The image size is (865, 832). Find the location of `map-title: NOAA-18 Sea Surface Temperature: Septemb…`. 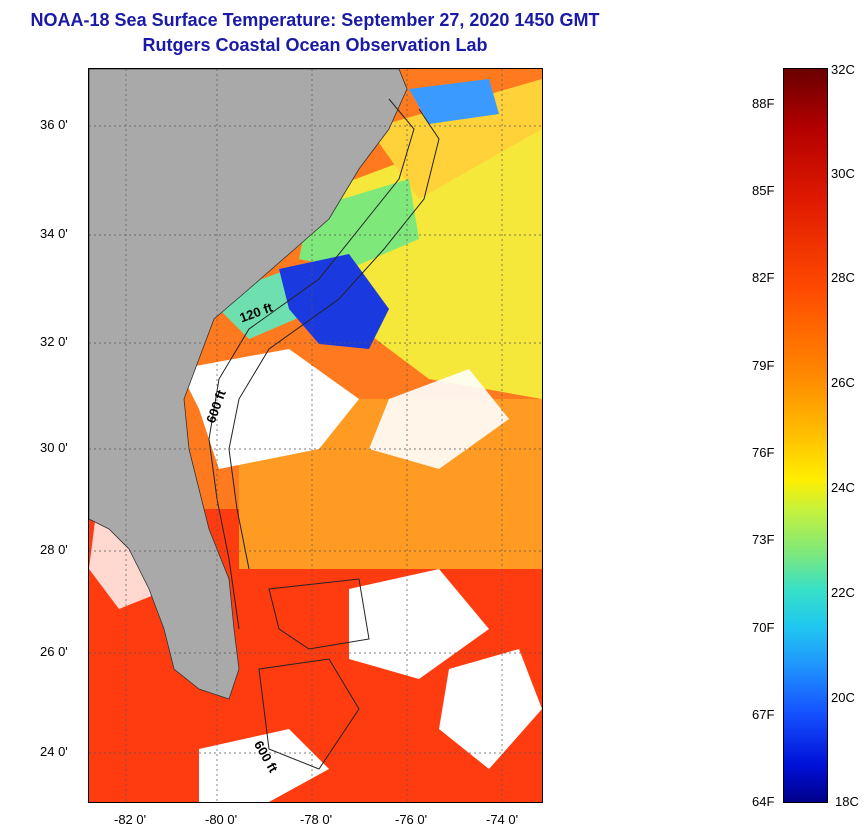

map-title: NOAA-18 Sea Surface Temperature: Septemb… is located at coordinates (315, 20).